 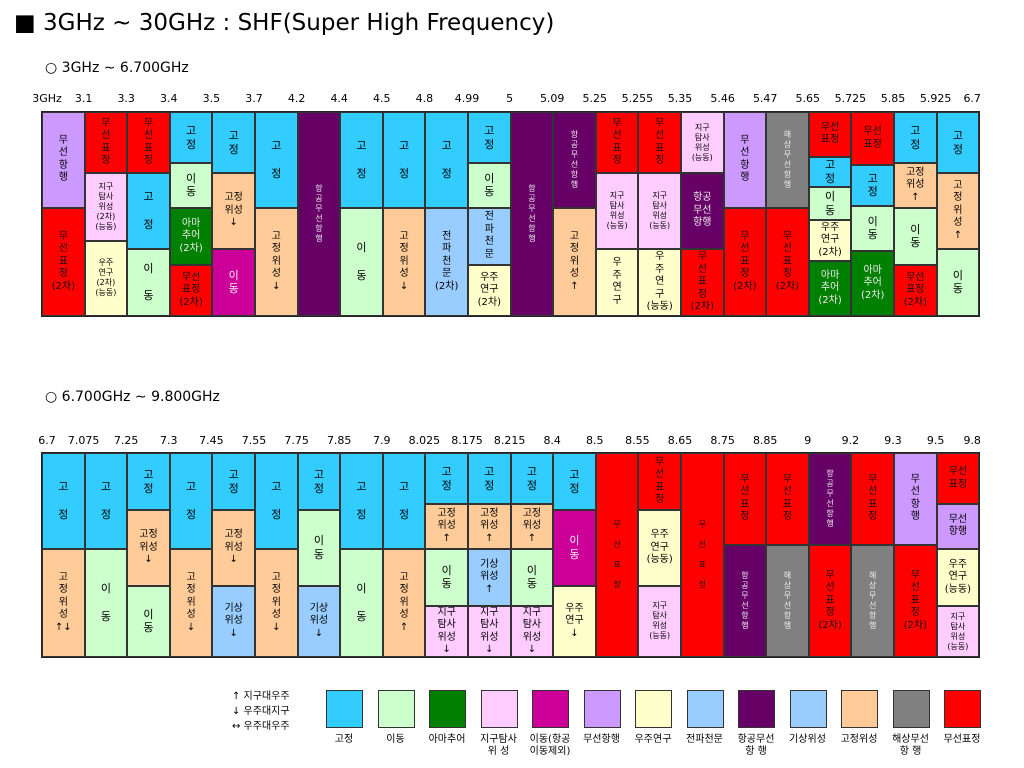 What do you see at coordinates (745, 160) in the screenshot?
I see `allocation-cell: 무 선 항 행` at bounding box center [745, 160].